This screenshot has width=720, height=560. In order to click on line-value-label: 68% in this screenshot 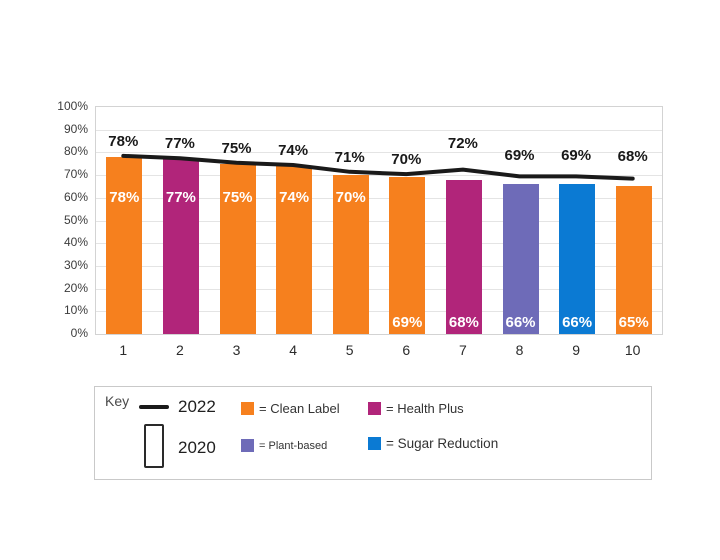, I will do `click(632, 156)`.